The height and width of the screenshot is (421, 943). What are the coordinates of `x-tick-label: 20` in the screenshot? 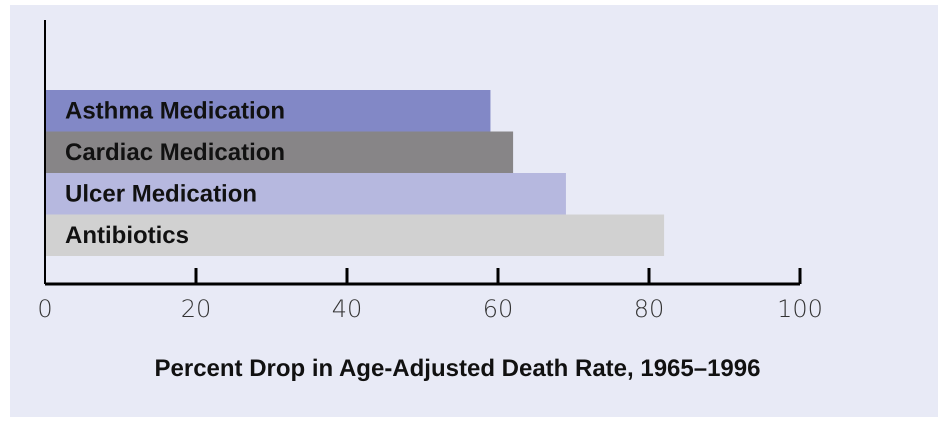 It's located at (196, 309).